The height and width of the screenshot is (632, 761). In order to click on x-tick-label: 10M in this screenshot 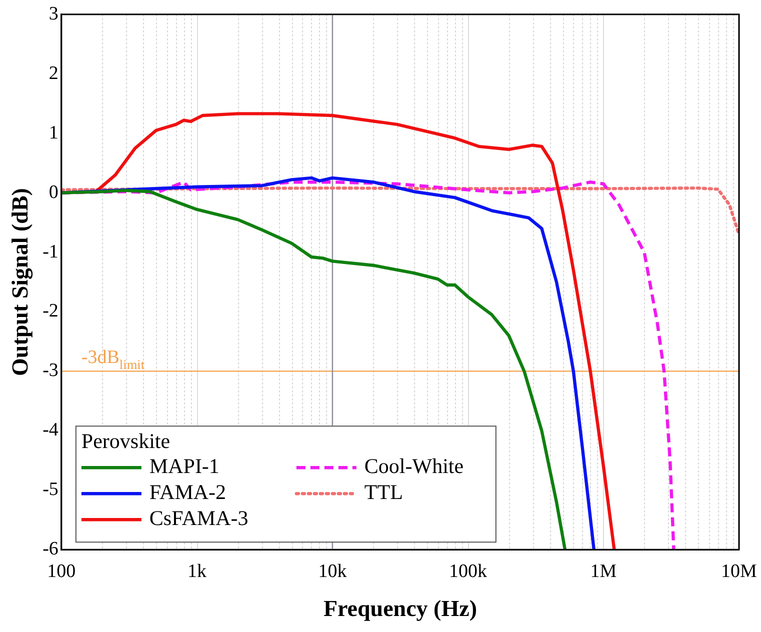, I will do `click(739, 571)`.